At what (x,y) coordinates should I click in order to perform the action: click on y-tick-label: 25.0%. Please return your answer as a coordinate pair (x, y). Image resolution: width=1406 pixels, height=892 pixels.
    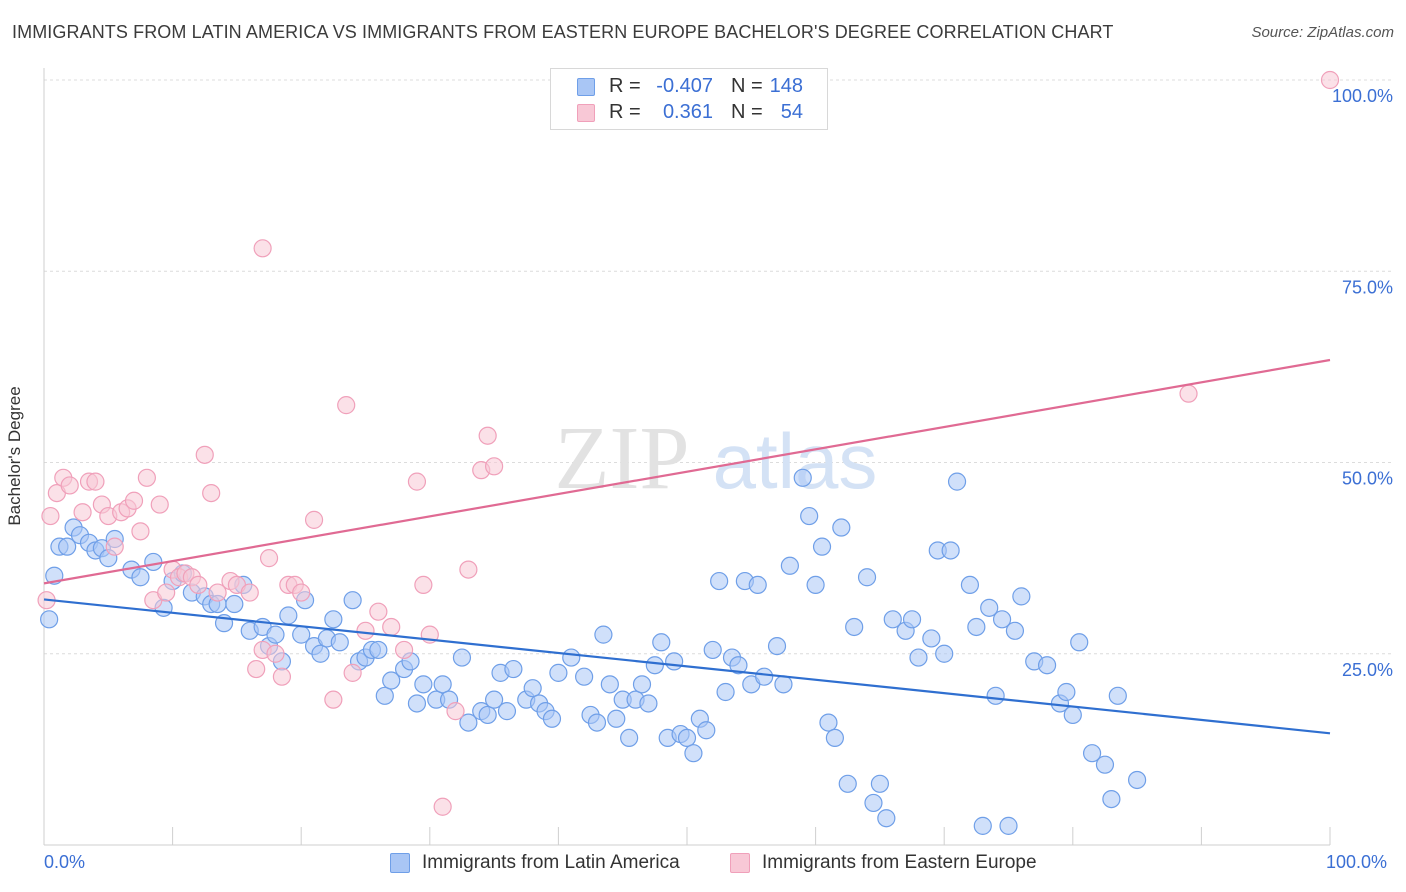
    Looking at the image, I should click on (1367, 670).